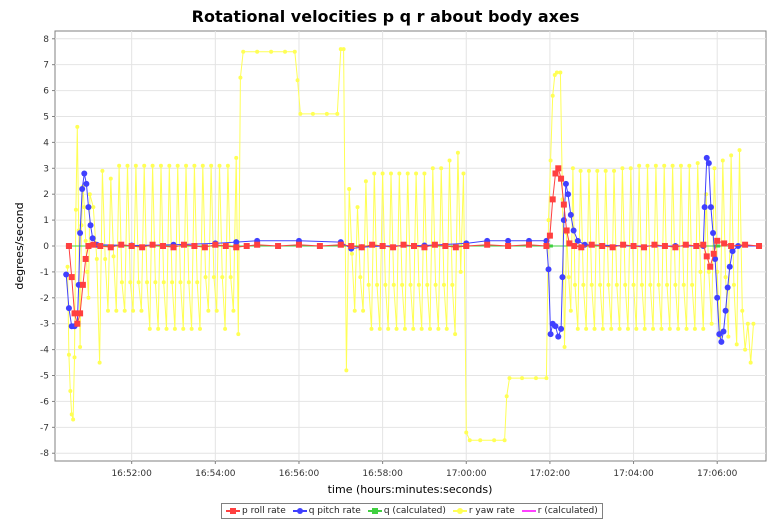  I want to click on y-tick-label: -7, so click(44, 428).